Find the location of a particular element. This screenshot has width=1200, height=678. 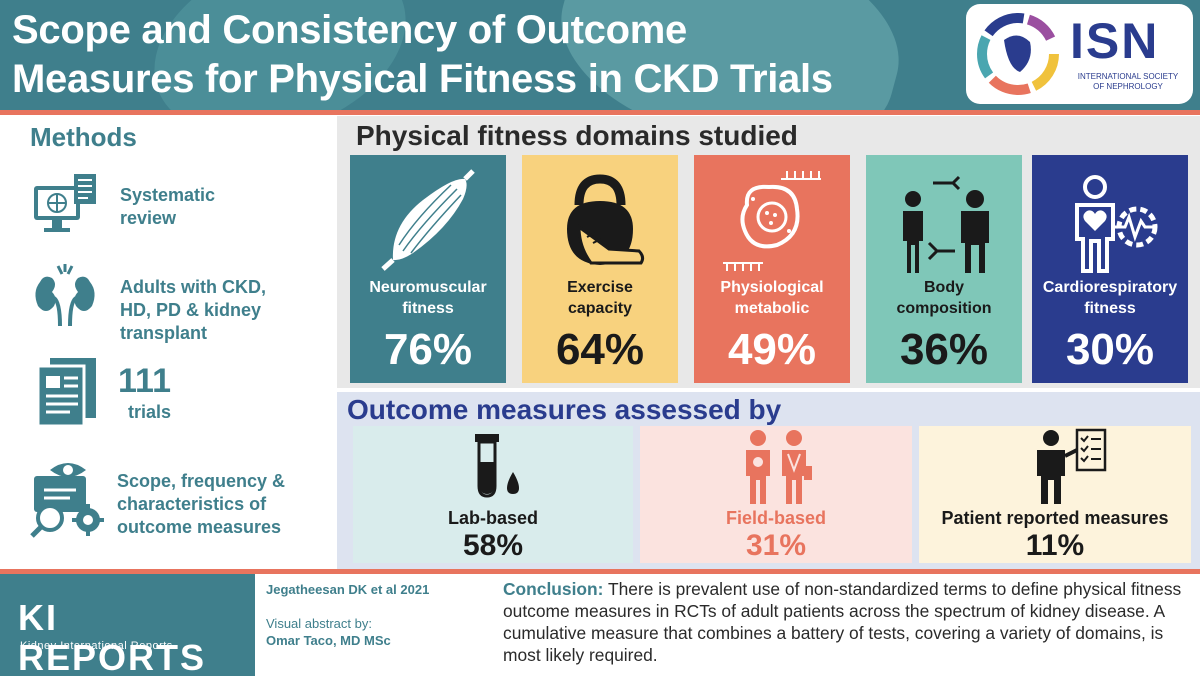

eye-gear-search-icon is located at coordinates (67, 500).